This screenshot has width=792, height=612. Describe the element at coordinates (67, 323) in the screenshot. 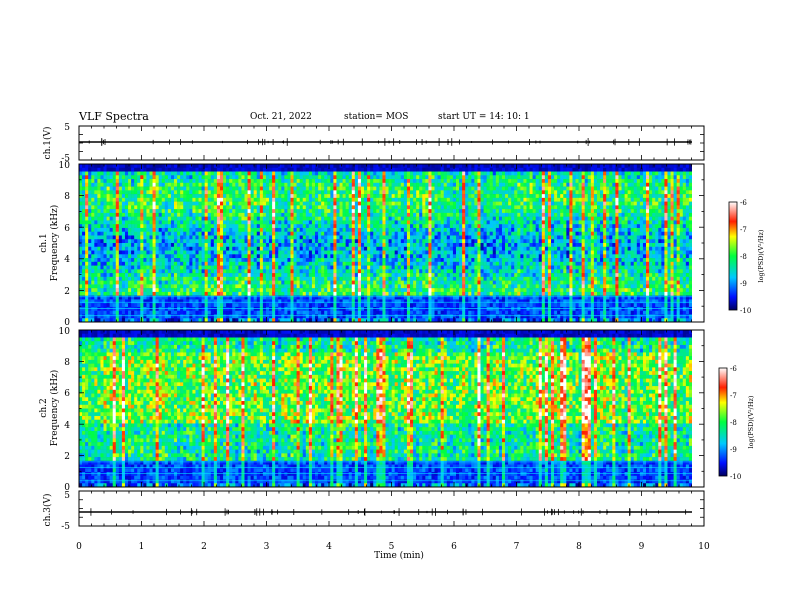

I see `ch1-ytick-0: 0` at that location.